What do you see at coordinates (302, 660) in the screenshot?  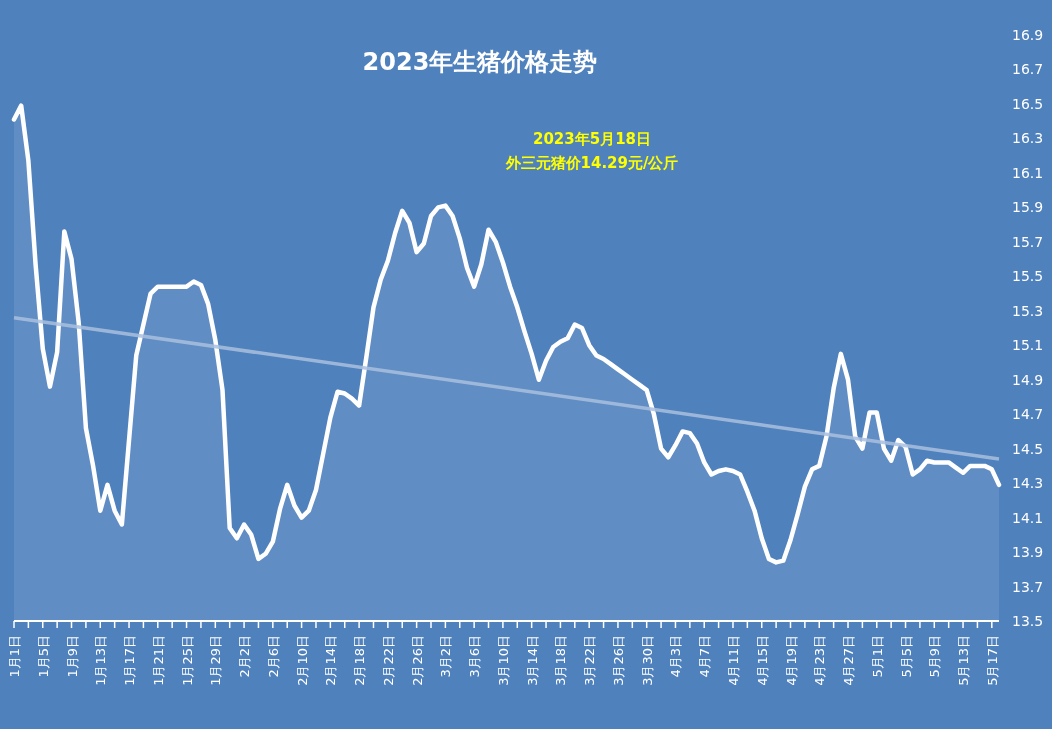 I see `x-tick-label: 2月10日` at bounding box center [302, 660].